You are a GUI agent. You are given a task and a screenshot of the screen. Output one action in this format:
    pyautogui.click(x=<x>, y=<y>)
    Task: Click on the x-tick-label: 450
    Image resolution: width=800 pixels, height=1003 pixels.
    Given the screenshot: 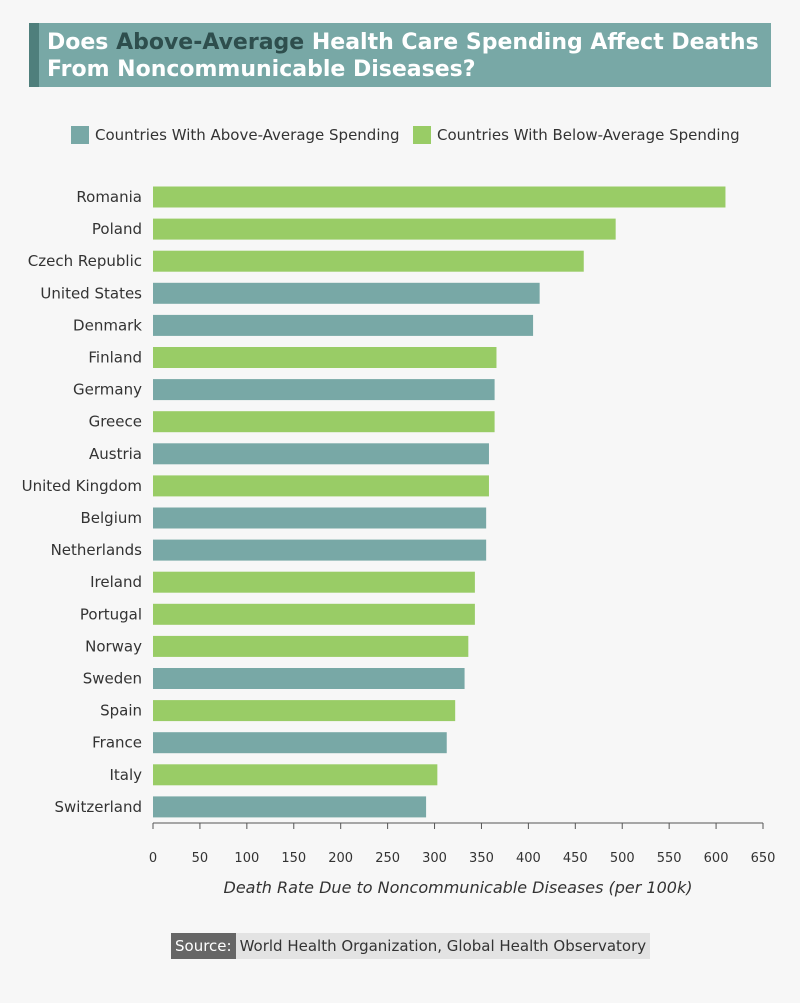 What is the action you would take?
    pyautogui.click(x=575, y=858)
    